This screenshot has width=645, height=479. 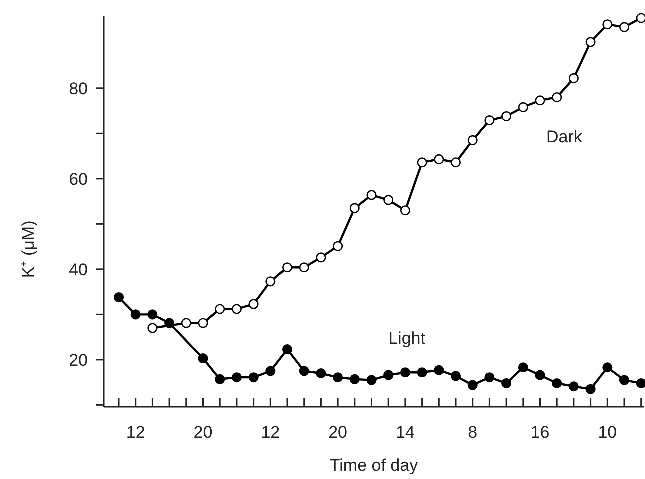 What do you see at coordinates (540, 432) in the screenshot?
I see `x-tick-label: 16` at bounding box center [540, 432].